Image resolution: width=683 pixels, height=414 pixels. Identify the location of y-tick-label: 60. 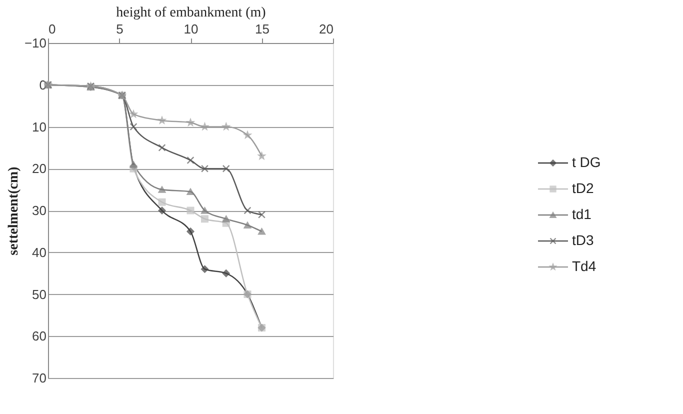
(39, 336).